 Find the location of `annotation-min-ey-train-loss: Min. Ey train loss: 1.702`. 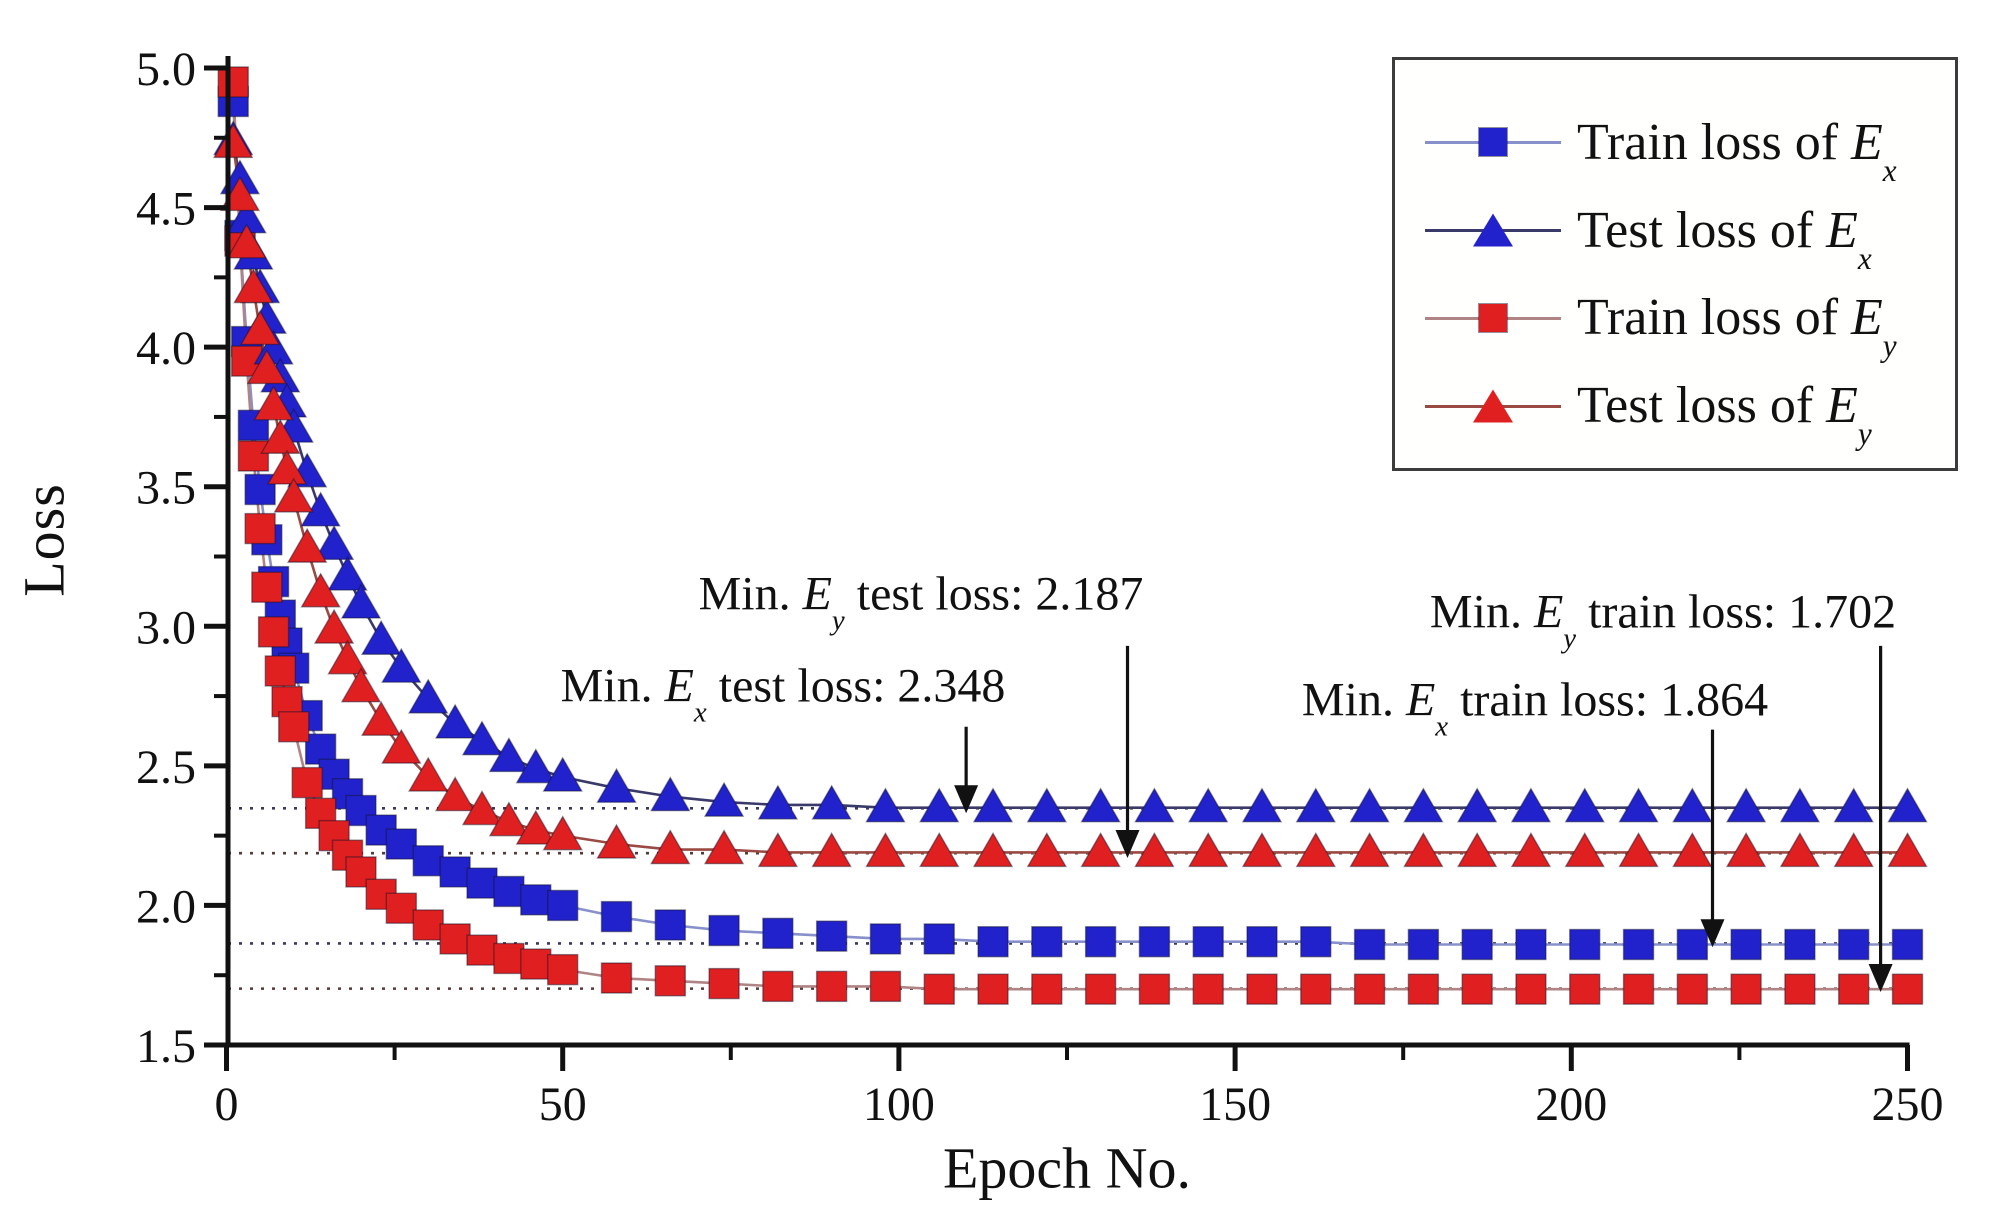

annotation-min-ey-train-loss: Min. Ey train loss: 1.702 is located at coordinates (1663, 619).